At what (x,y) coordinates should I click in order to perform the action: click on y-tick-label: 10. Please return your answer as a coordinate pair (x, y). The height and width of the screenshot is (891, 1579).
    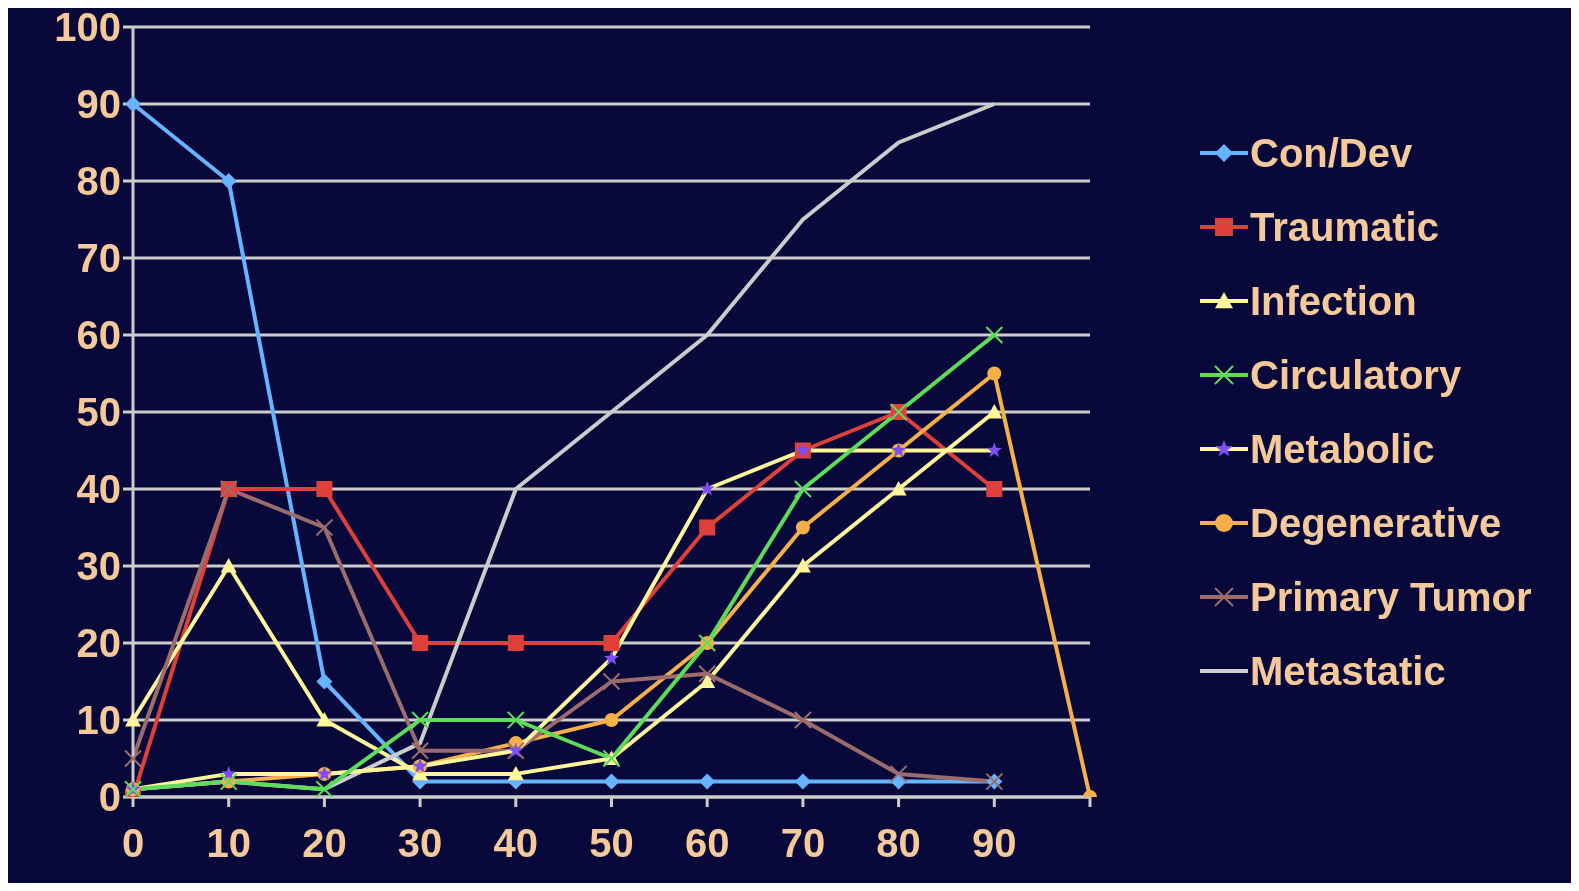
    Looking at the image, I should click on (98, 720).